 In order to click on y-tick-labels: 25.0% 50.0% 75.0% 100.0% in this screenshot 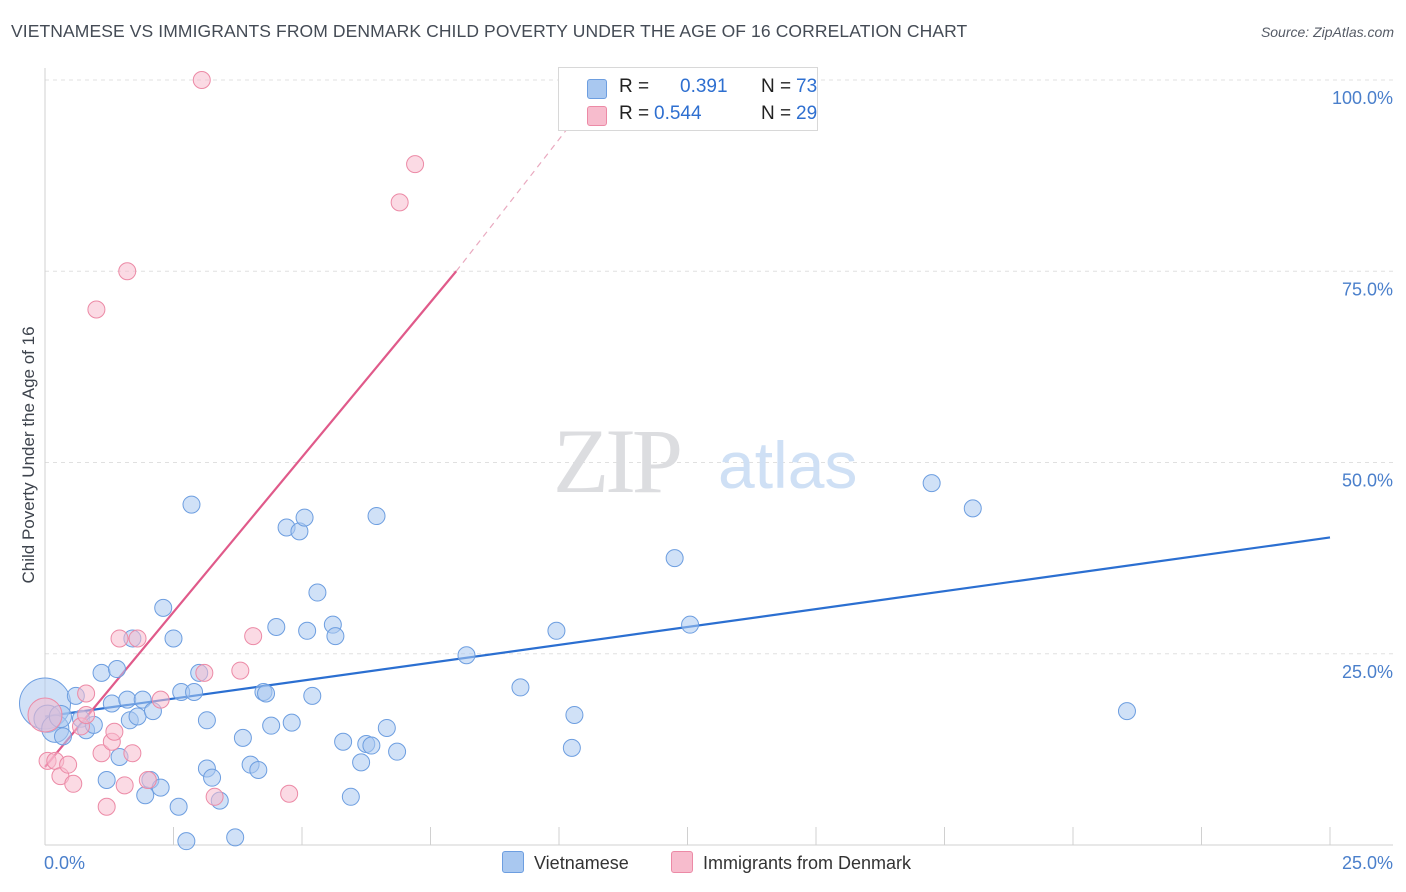, I will do `click(1362, 385)`.